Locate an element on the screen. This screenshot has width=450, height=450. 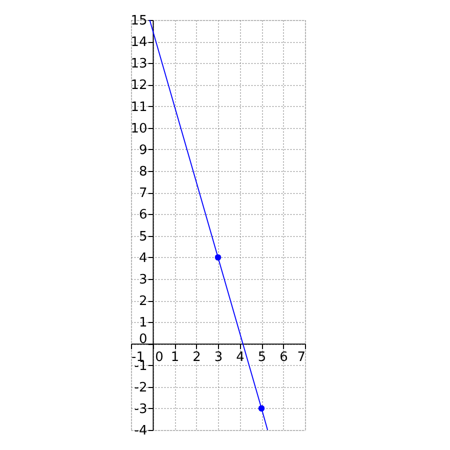
y-tick-label: 10 is located at coordinates (139, 128).